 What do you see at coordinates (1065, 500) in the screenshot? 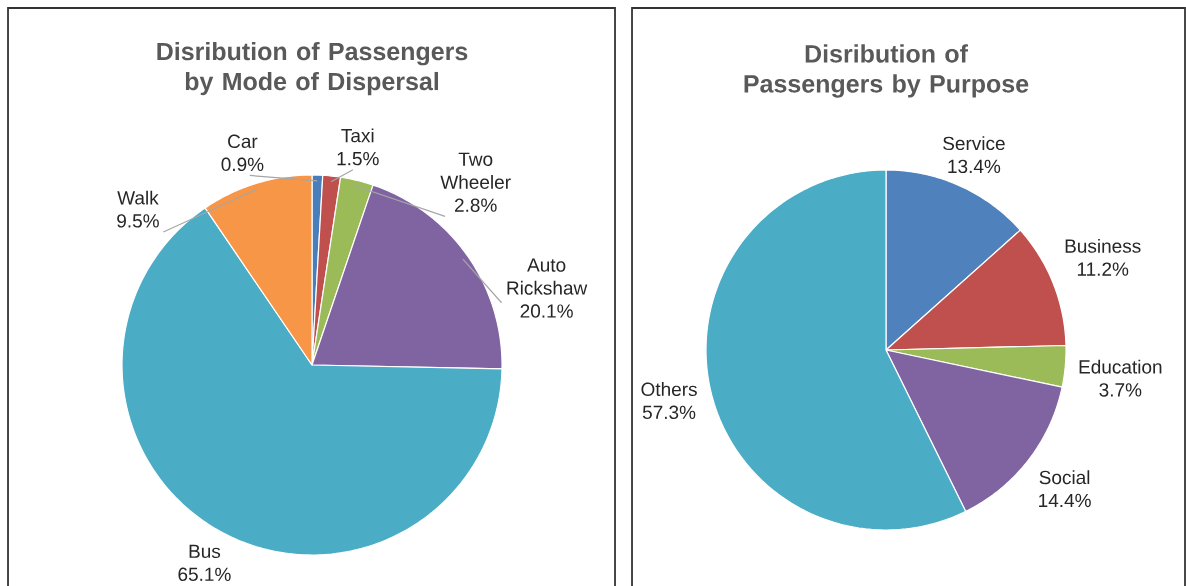
I see `data-label: 14.4%` at bounding box center [1065, 500].